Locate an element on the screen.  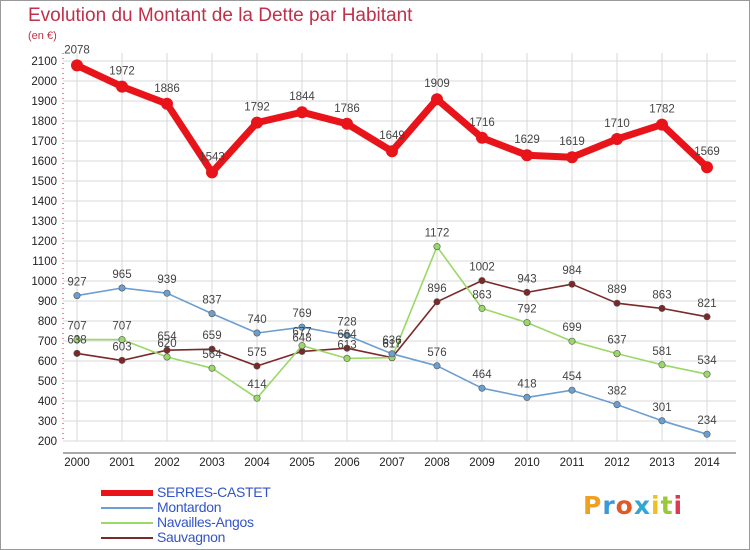
x-tick-label: 2003 is located at coordinates (212, 463).